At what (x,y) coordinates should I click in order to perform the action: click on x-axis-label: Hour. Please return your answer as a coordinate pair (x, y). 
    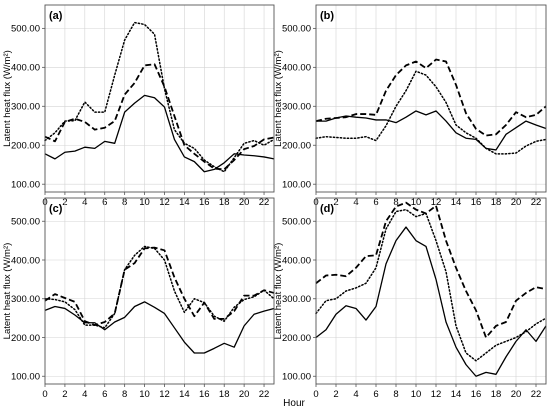
    Looking at the image, I should click on (294, 403).